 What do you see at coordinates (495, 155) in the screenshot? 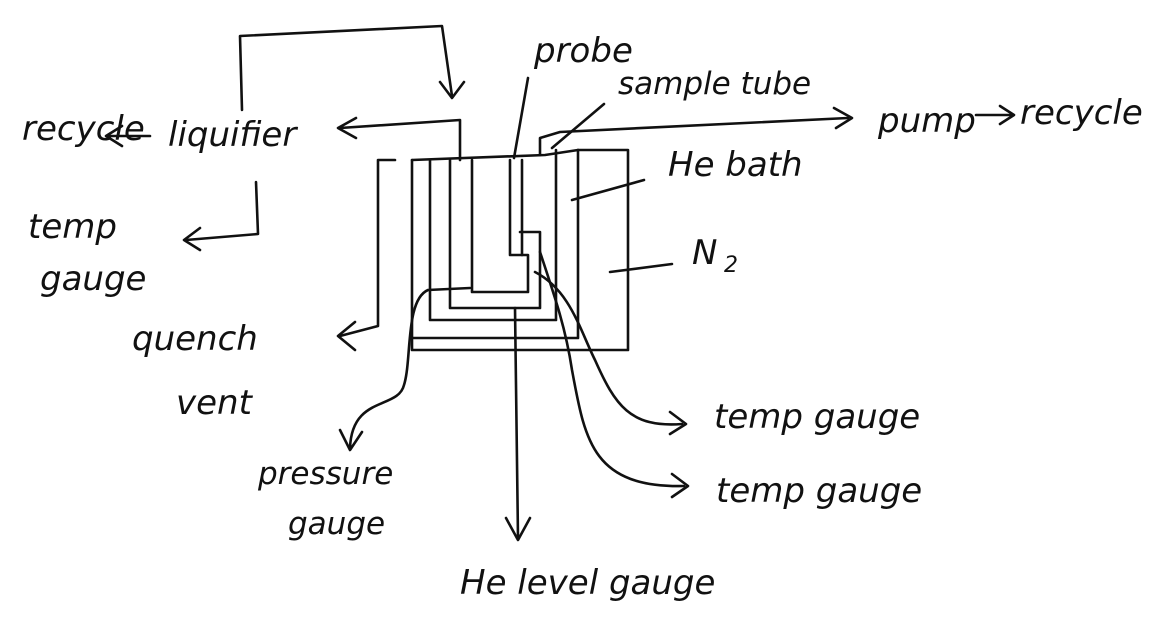
I see `top-plate` at bounding box center [495, 155].